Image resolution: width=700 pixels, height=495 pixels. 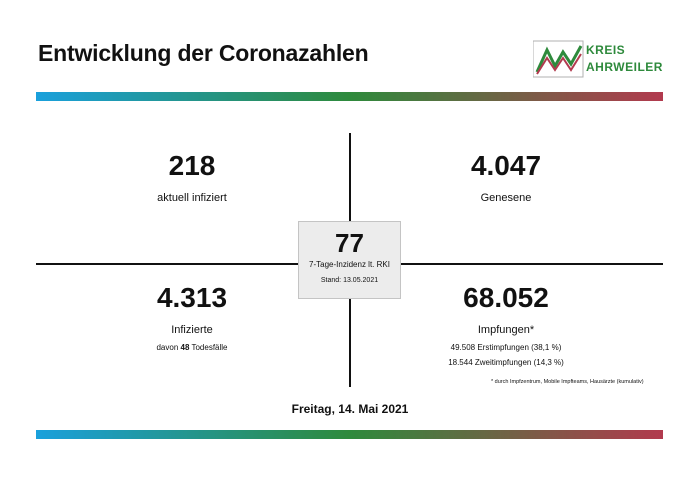 I want to click on second-vaccinations: 18.544 Zweitimpfungen (14,3 %), so click(x=506, y=362).